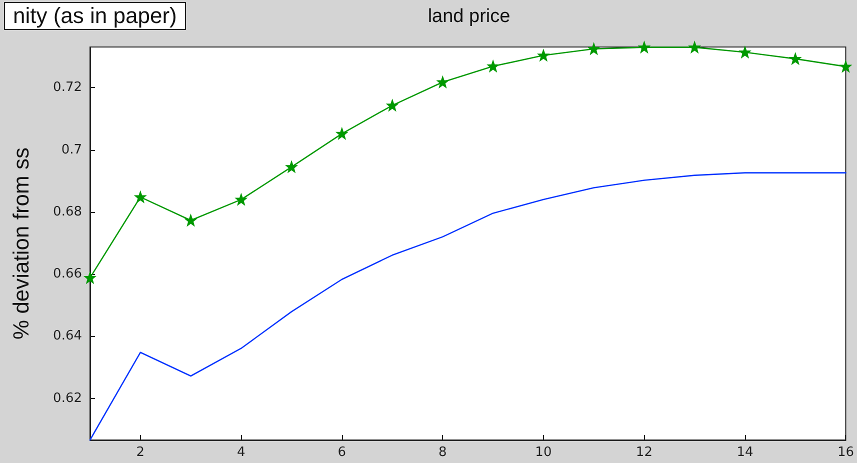 This screenshot has height=463, width=857. I want to click on x-tick-label: 8, so click(442, 452).